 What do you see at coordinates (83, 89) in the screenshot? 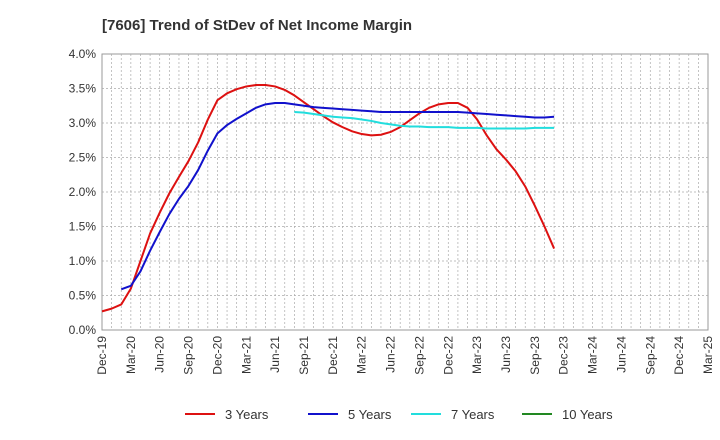
I see `y-tick-label: 3.5%` at bounding box center [83, 89].